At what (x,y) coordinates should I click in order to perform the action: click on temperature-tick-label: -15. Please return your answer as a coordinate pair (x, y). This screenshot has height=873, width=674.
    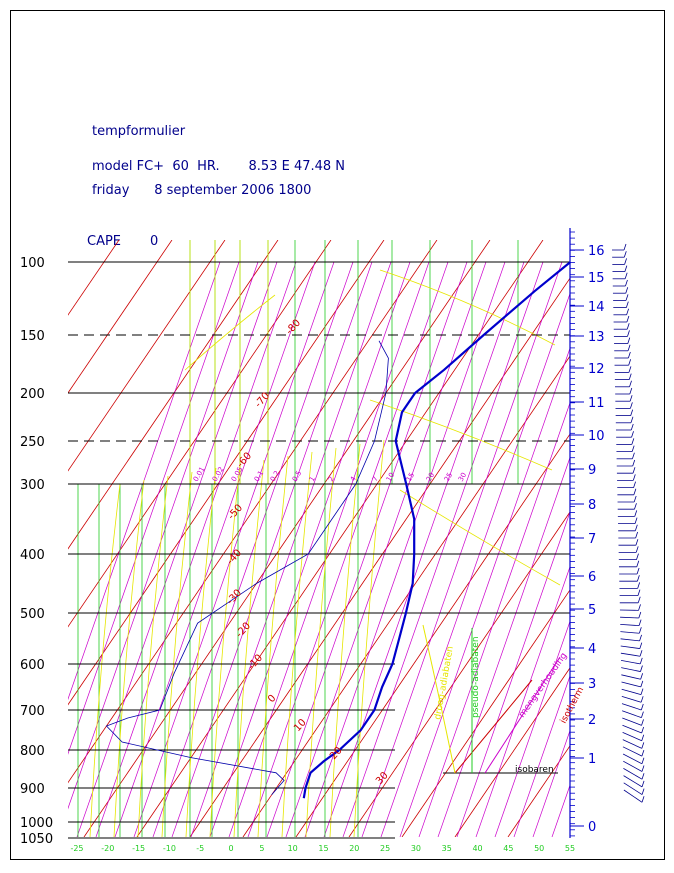
    Looking at the image, I should click on (138, 848).